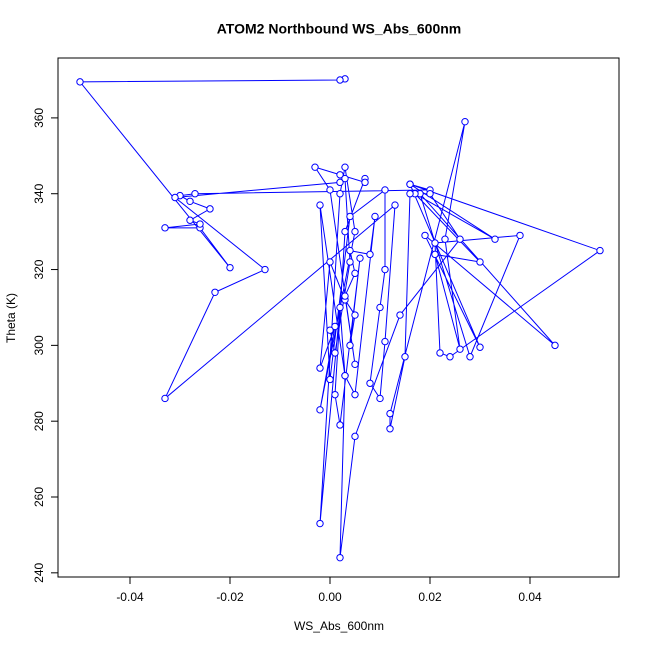 The image size is (650, 655). Describe the element at coordinates (339, 626) in the screenshot. I see `x-axis-title: WS_Abs_600nm` at that location.